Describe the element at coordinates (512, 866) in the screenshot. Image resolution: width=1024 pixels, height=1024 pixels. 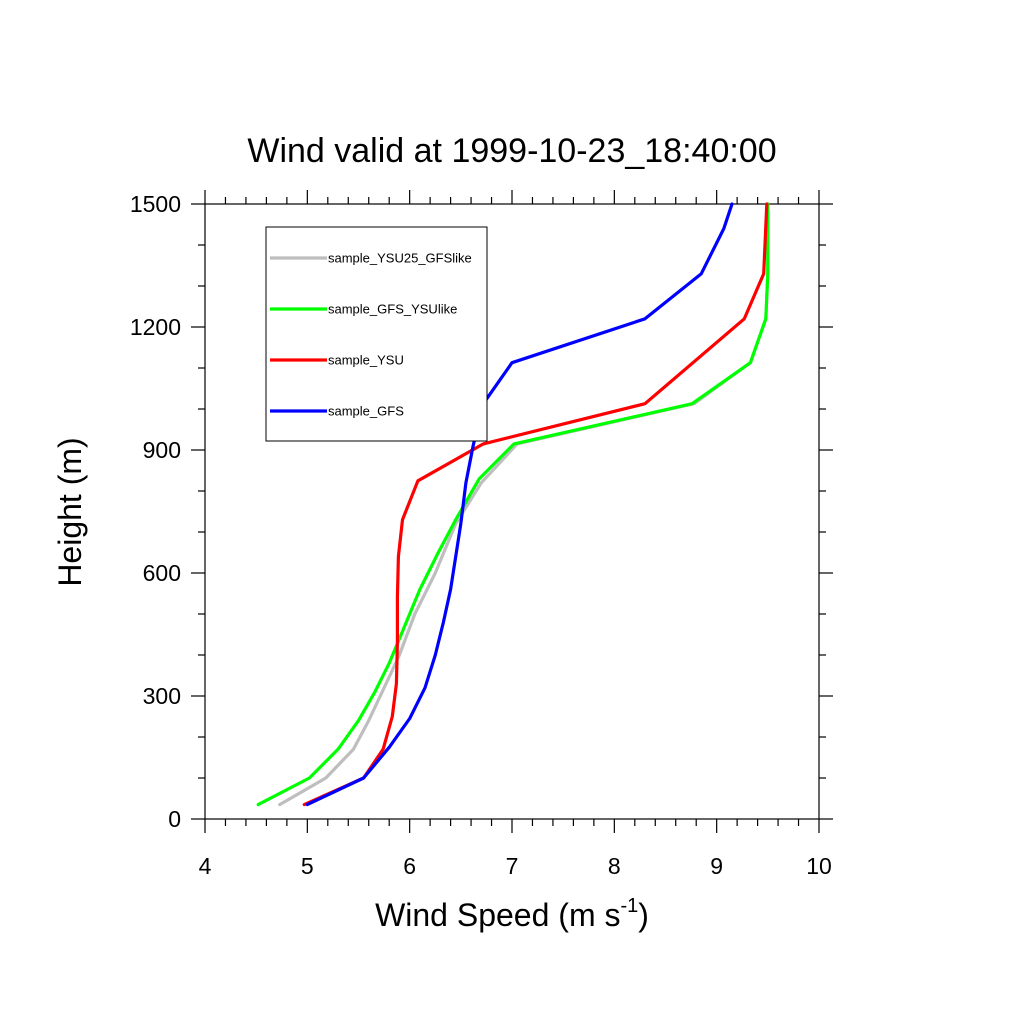
I see `x-tick-label: 7` at that location.